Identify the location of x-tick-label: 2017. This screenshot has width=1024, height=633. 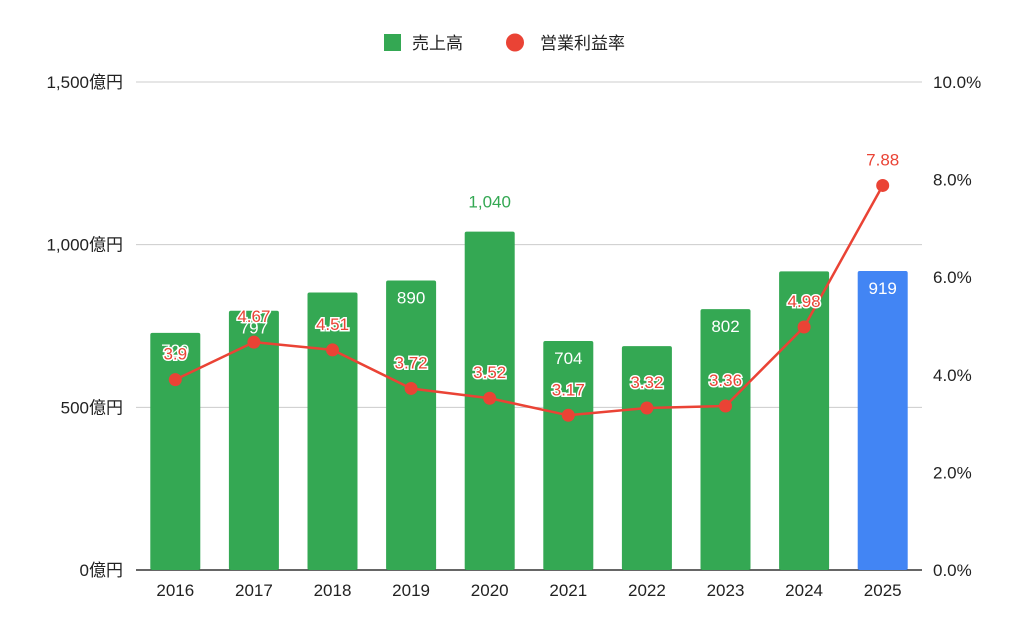
(254, 590).